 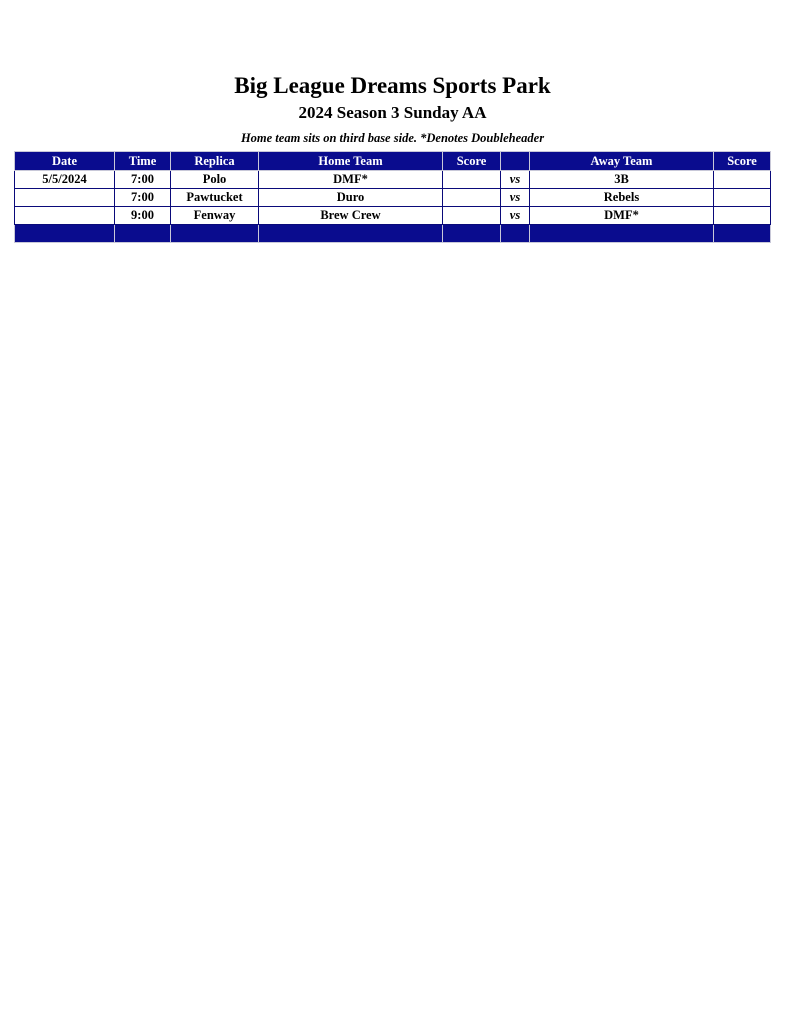 I want to click on col-away-score: Score, so click(x=742, y=161).